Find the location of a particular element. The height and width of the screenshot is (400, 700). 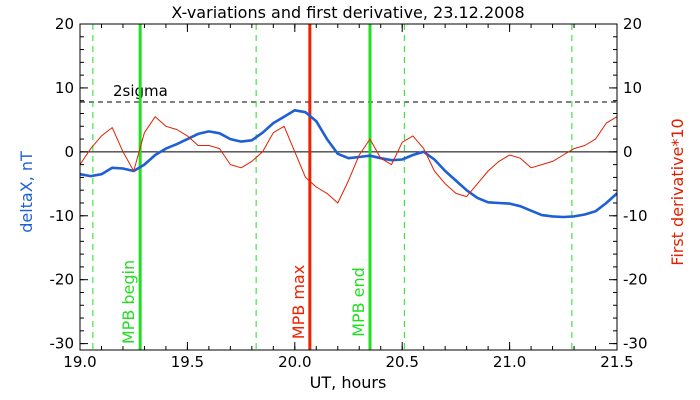

y-axis-label-left: deltaX, nT is located at coordinates (26, 192).